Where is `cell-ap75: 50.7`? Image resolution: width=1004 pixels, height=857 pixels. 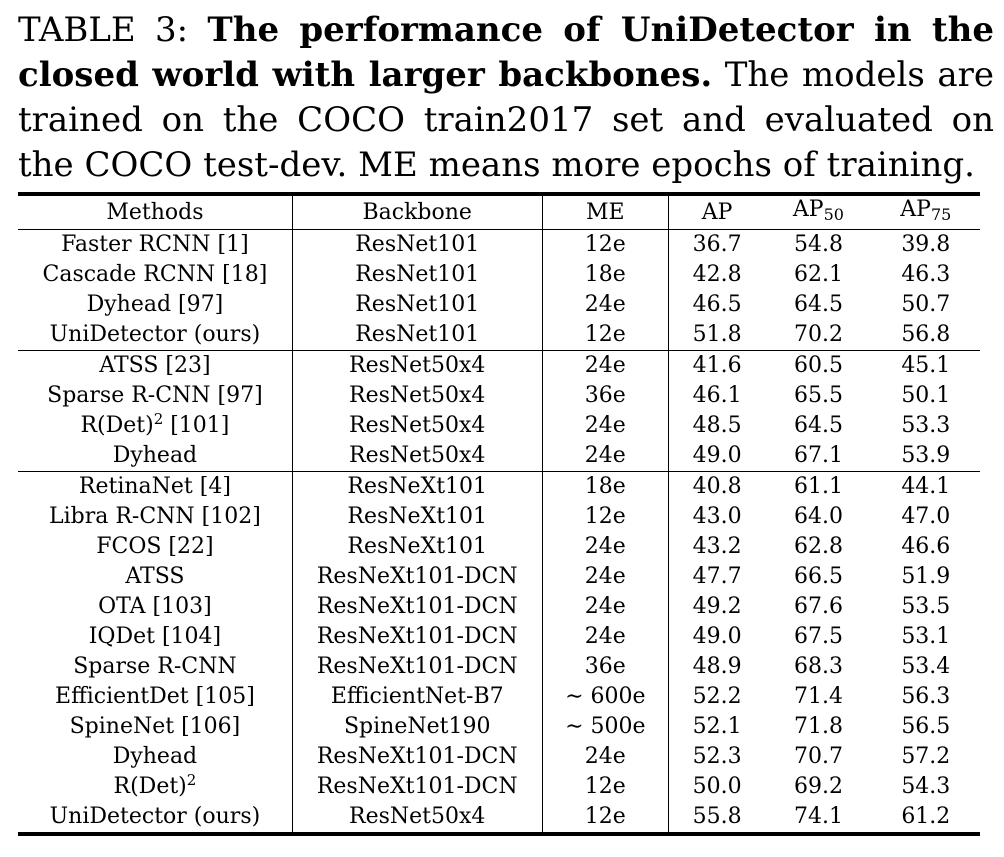 cell-ap75: 50.7 is located at coordinates (926, 304).